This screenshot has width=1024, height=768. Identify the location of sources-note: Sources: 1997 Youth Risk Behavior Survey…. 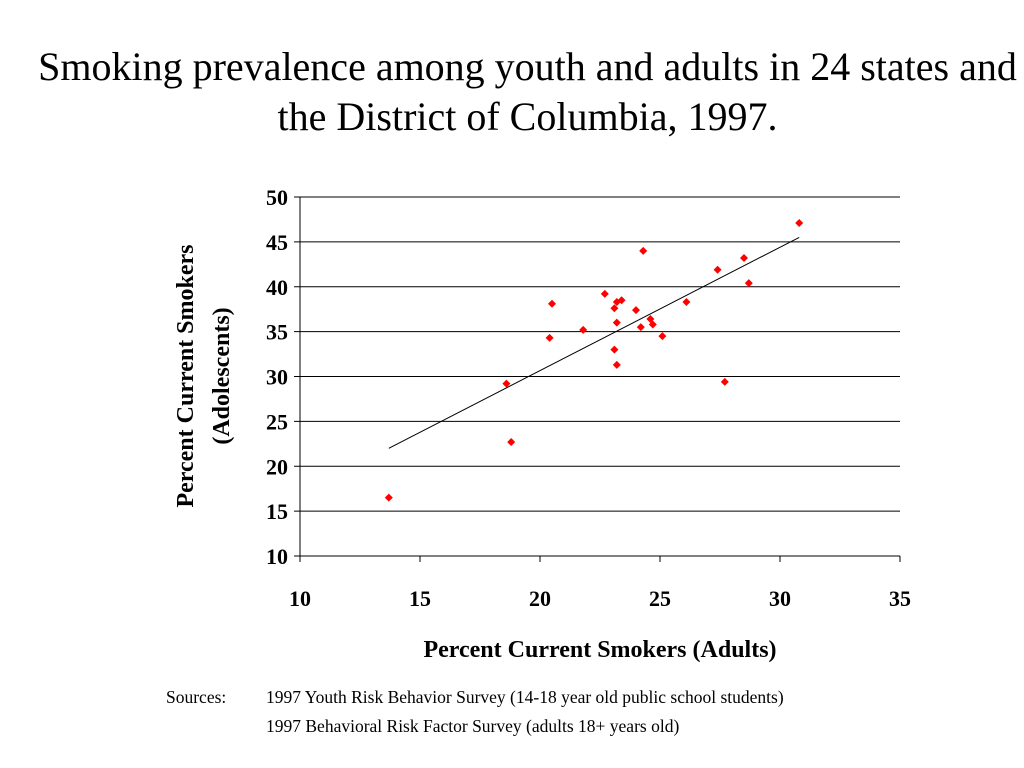
(475, 712).